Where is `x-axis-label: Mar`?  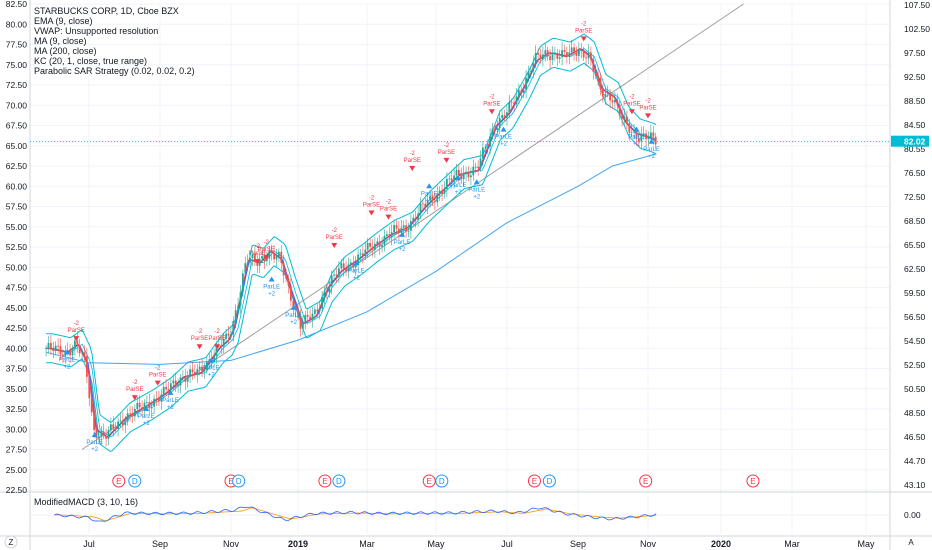 x-axis-label: Mar is located at coordinates (792, 544).